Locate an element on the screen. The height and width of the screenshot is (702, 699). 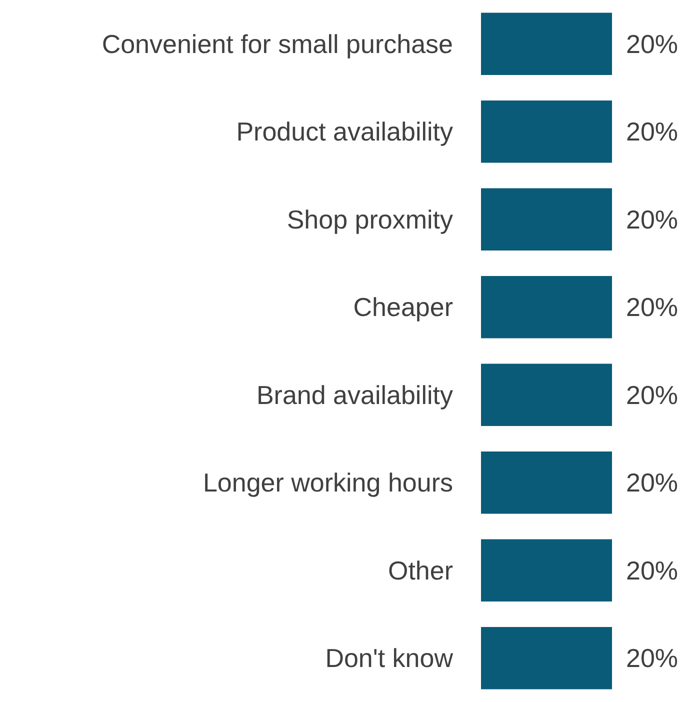
y-tick-label: Don't know is located at coordinates (389, 658).